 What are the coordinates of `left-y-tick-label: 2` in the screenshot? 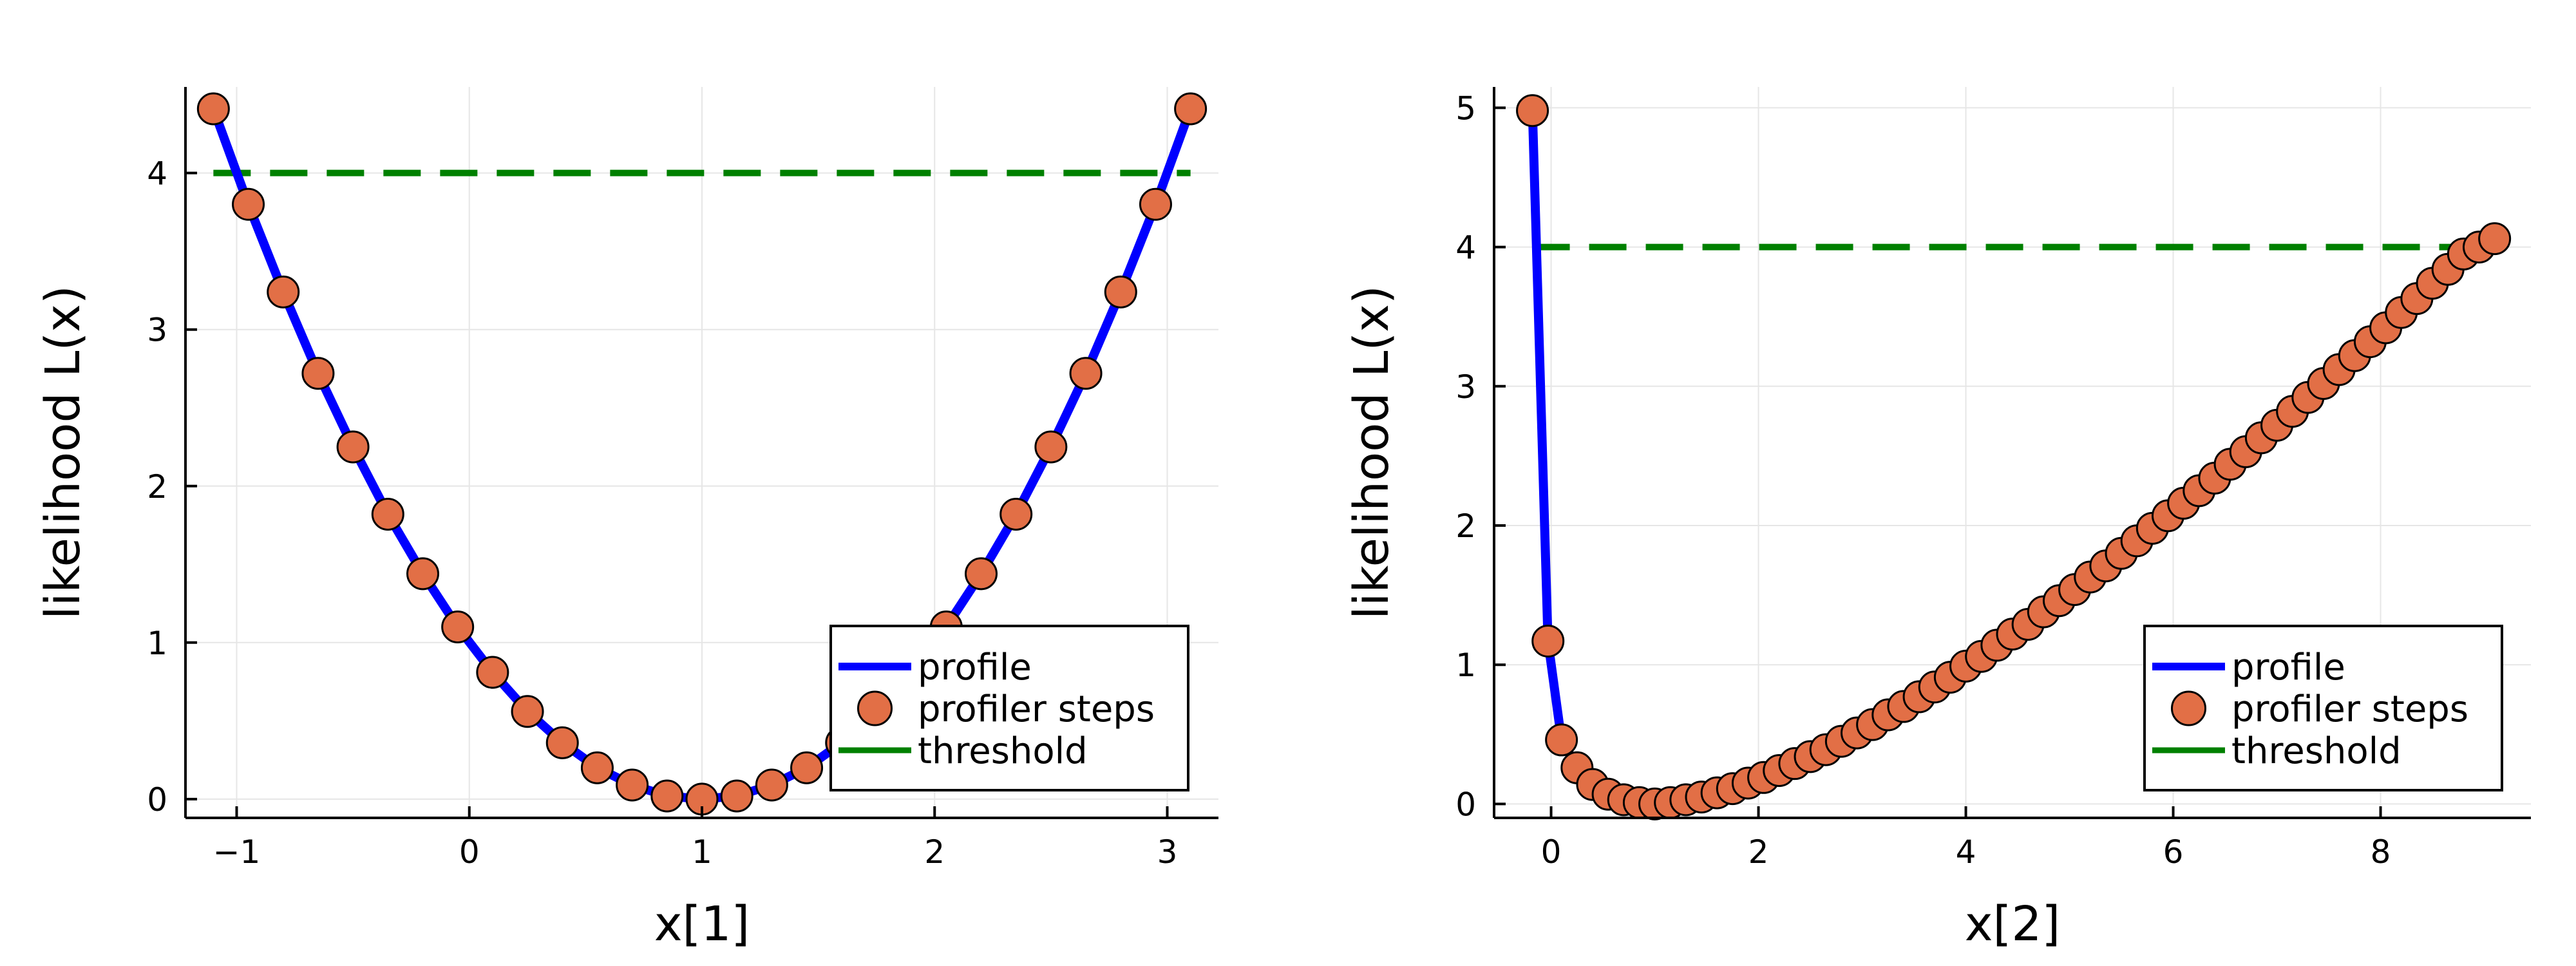 It's located at (157, 487).